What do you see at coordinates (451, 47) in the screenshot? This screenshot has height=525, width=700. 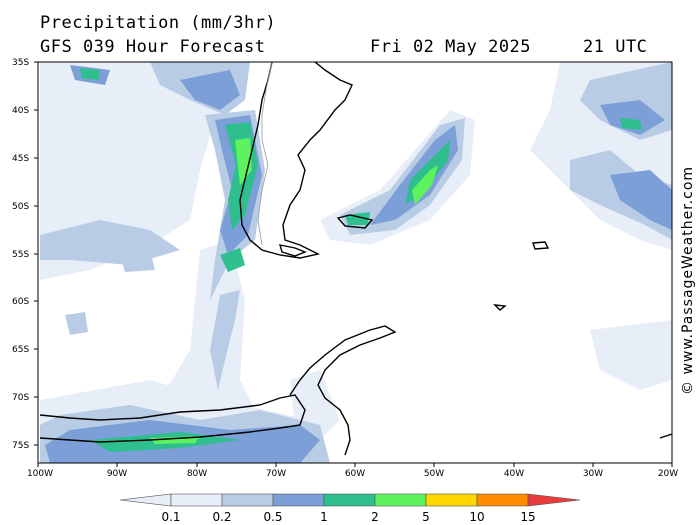 I see `forecast-date: Fri 02 May 2025` at bounding box center [451, 47].